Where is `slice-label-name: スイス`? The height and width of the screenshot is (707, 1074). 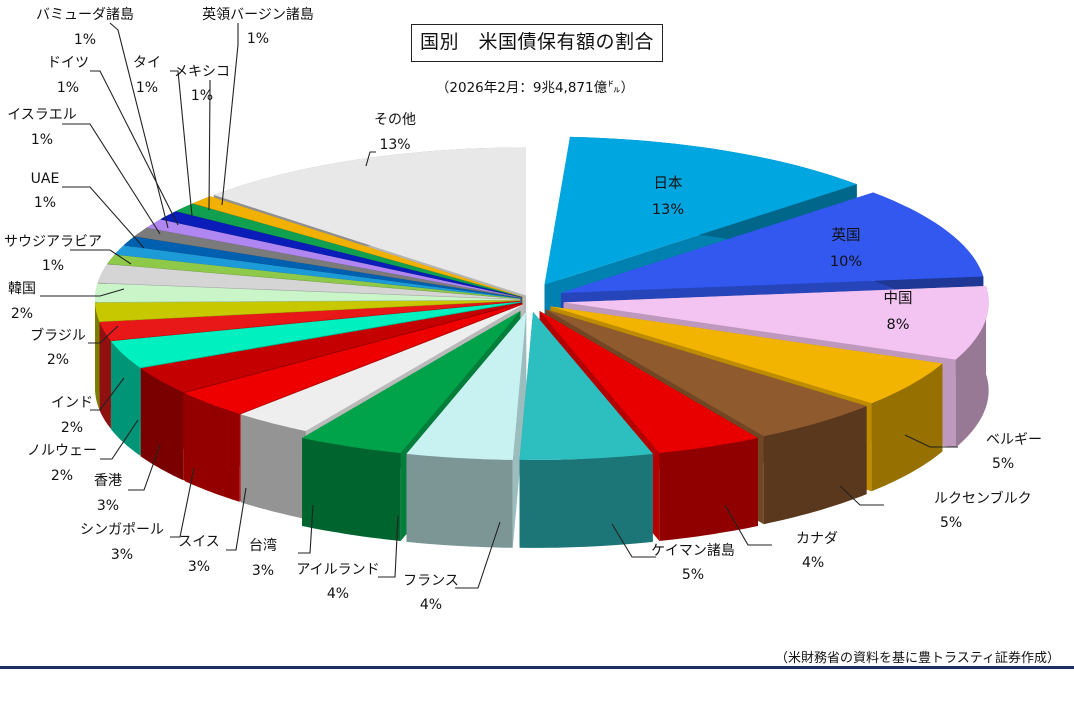
slice-label-name: スイス is located at coordinates (199, 542).